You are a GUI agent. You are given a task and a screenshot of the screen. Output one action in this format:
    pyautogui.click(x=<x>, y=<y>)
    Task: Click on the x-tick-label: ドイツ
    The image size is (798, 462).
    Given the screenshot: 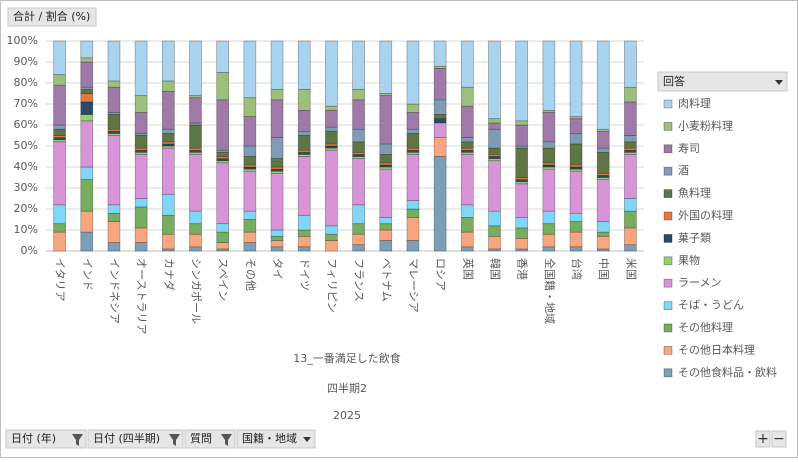 What is the action you would take?
    pyautogui.click(x=304, y=274)
    